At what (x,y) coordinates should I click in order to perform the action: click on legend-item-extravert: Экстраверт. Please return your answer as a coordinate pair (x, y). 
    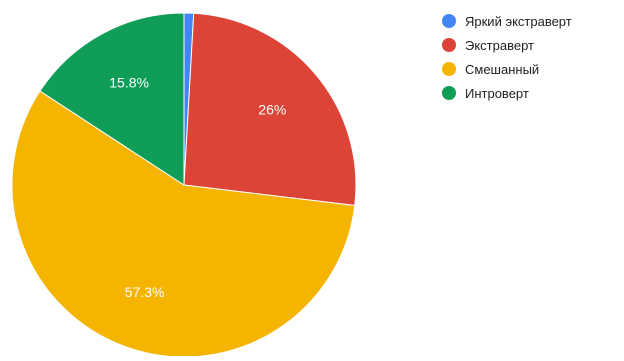
    Looking at the image, I should click on (507, 45).